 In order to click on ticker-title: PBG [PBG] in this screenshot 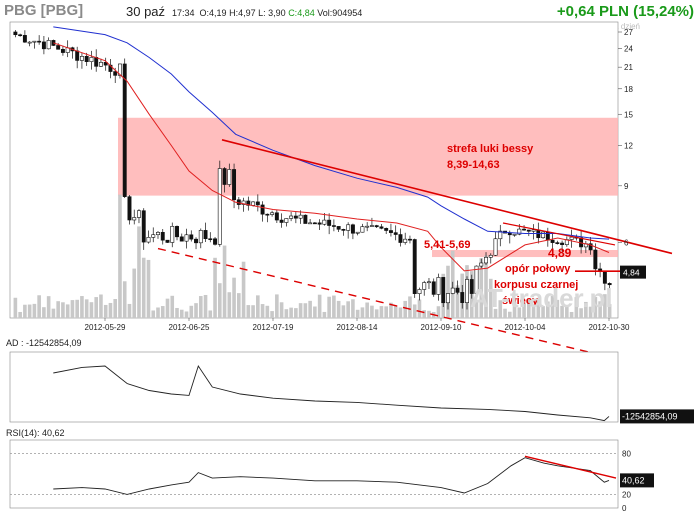, I will do `click(44, 10)`.